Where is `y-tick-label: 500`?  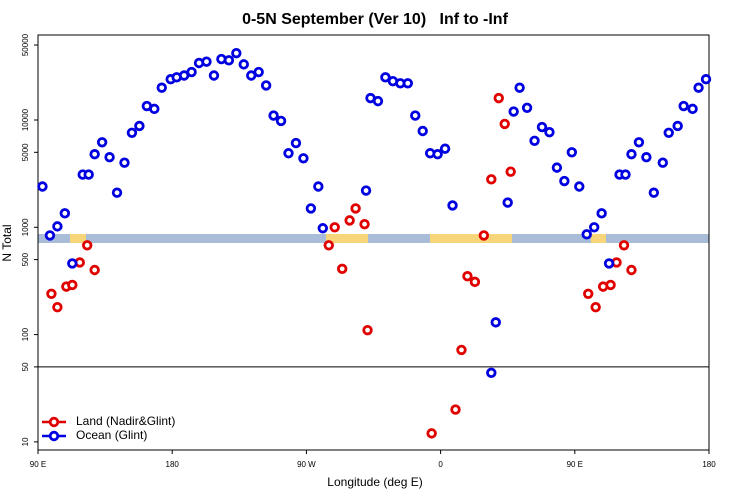 y-tick-label: 500 is located at coordinates (25, 259).